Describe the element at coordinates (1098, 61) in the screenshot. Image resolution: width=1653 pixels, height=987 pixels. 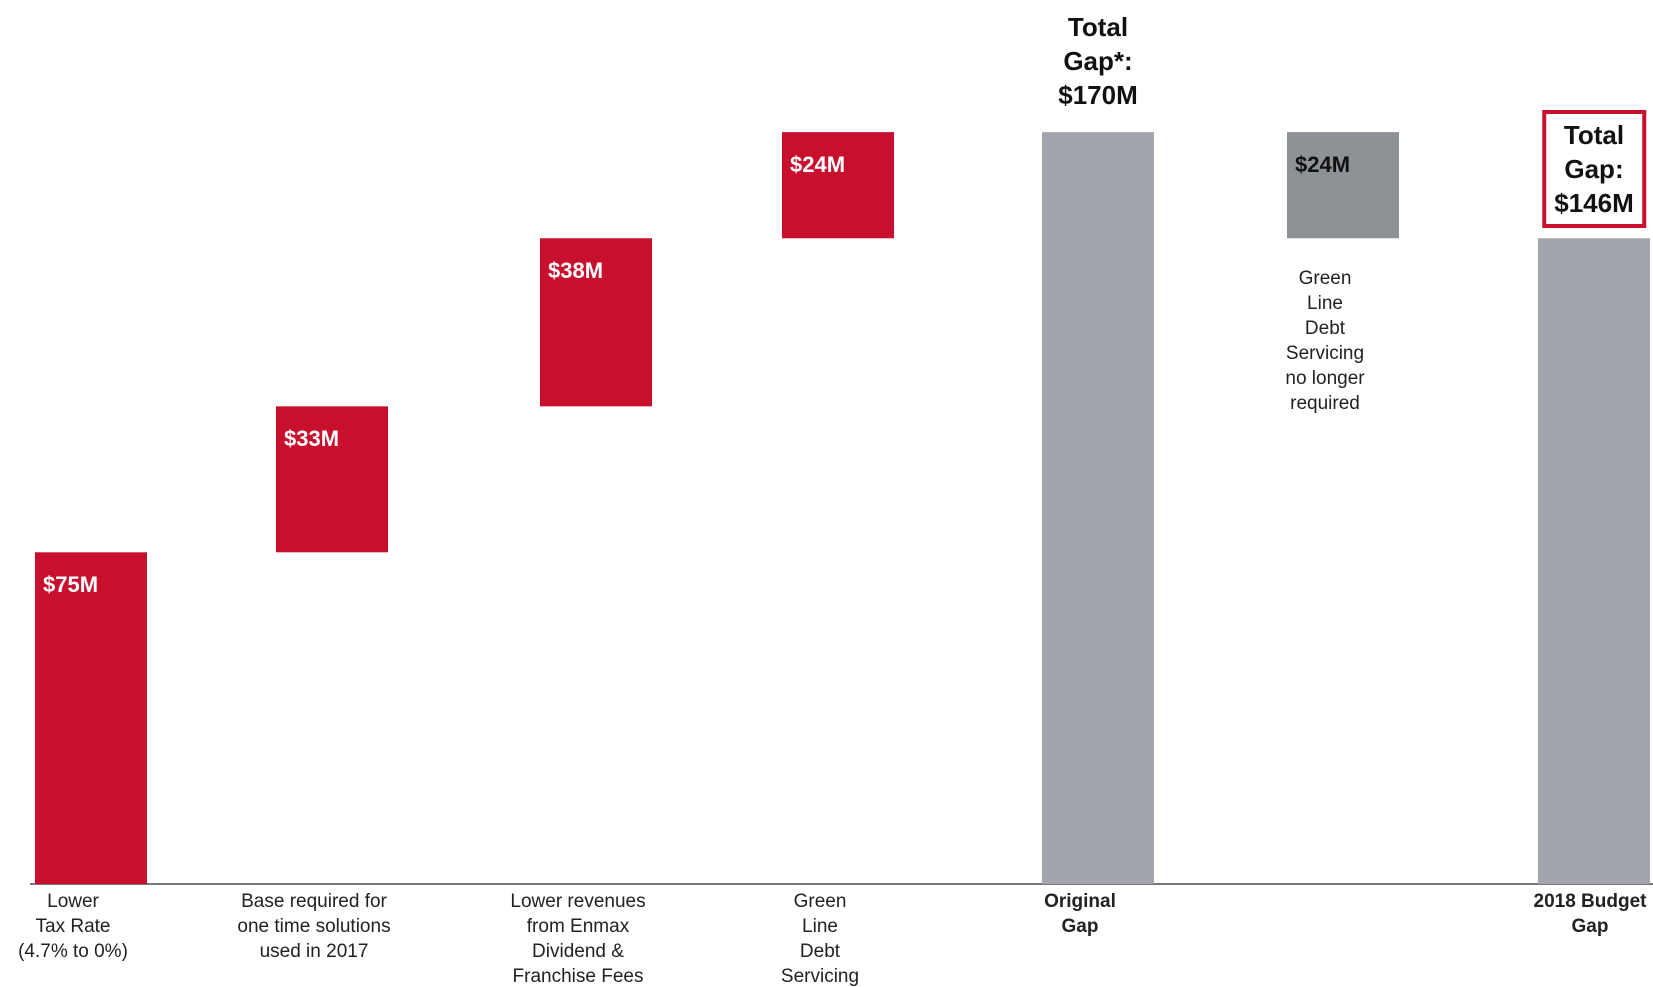
I see `total-label: Total Gap*: $170M` at that location.